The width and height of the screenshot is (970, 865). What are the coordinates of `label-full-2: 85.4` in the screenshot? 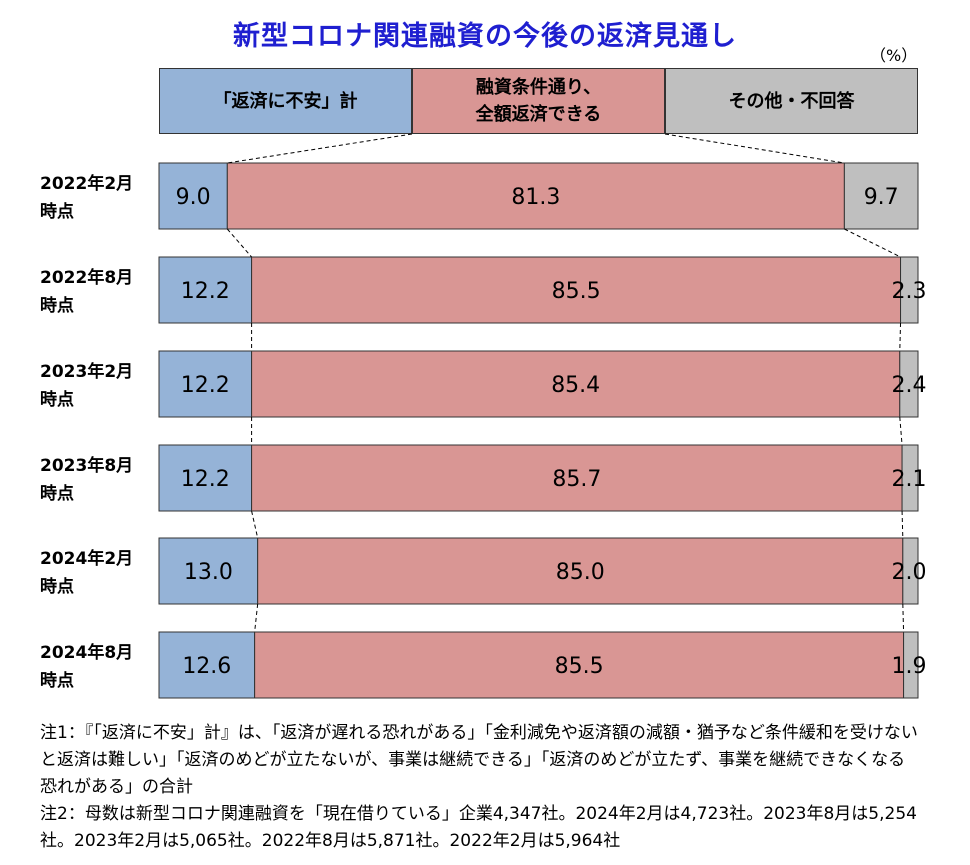 It's located at (575, 385).